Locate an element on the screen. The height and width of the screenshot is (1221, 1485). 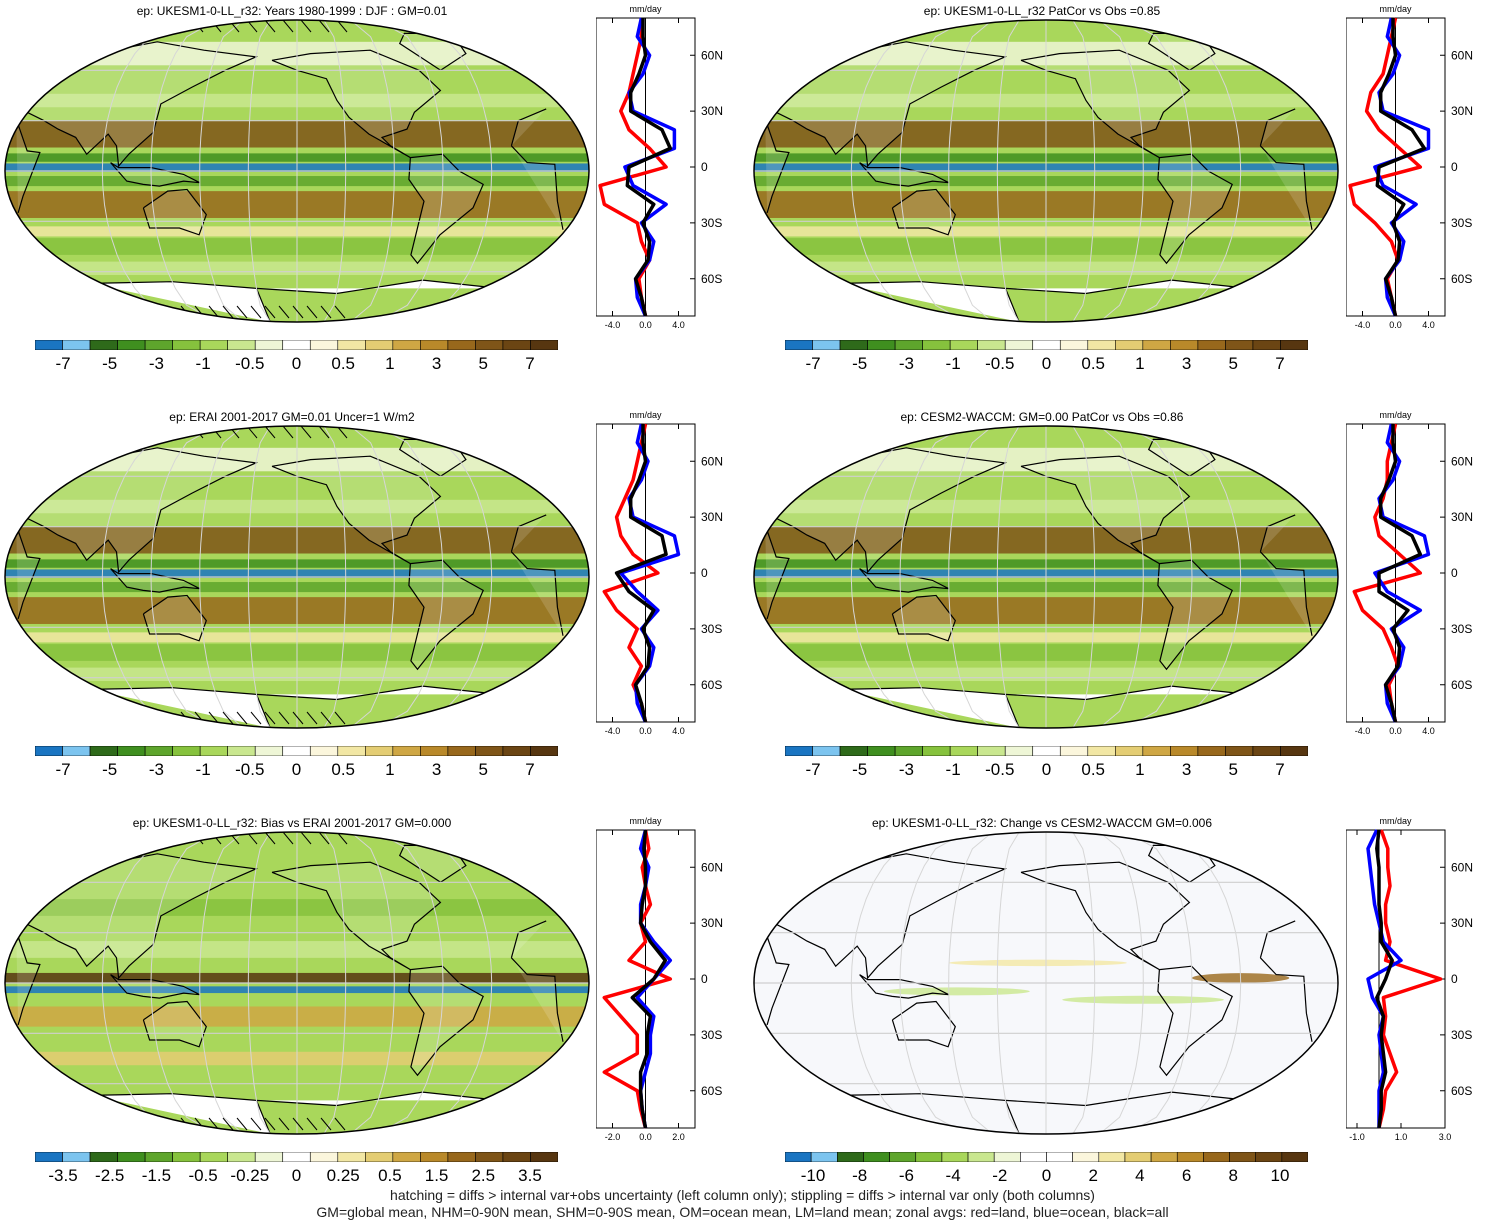
colorbar-tick-label: -10 is located at coordinates (813, 1175).